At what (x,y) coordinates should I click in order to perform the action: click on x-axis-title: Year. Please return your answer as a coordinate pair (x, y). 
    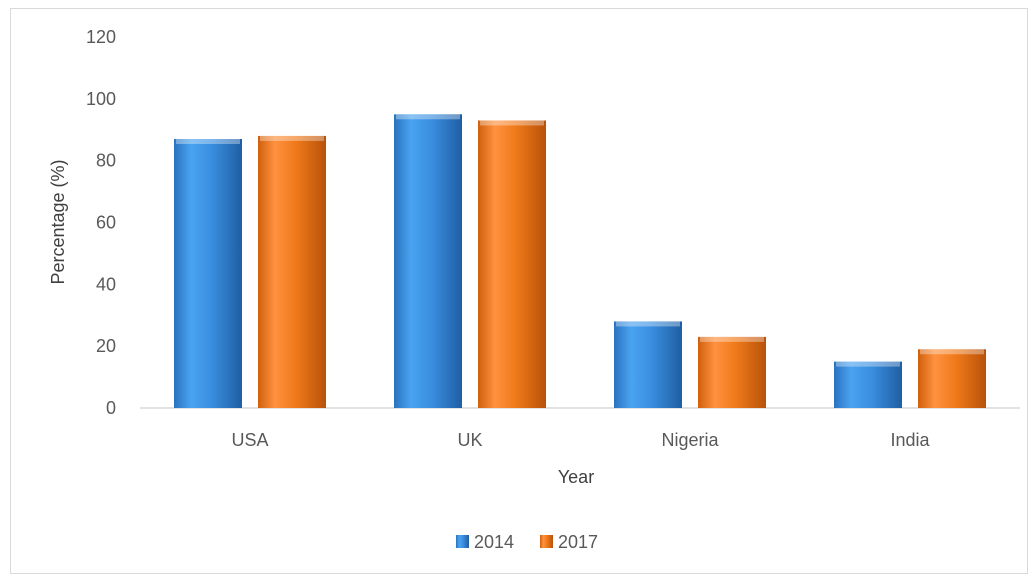
    Looking at the image, I should click on (576, 477).